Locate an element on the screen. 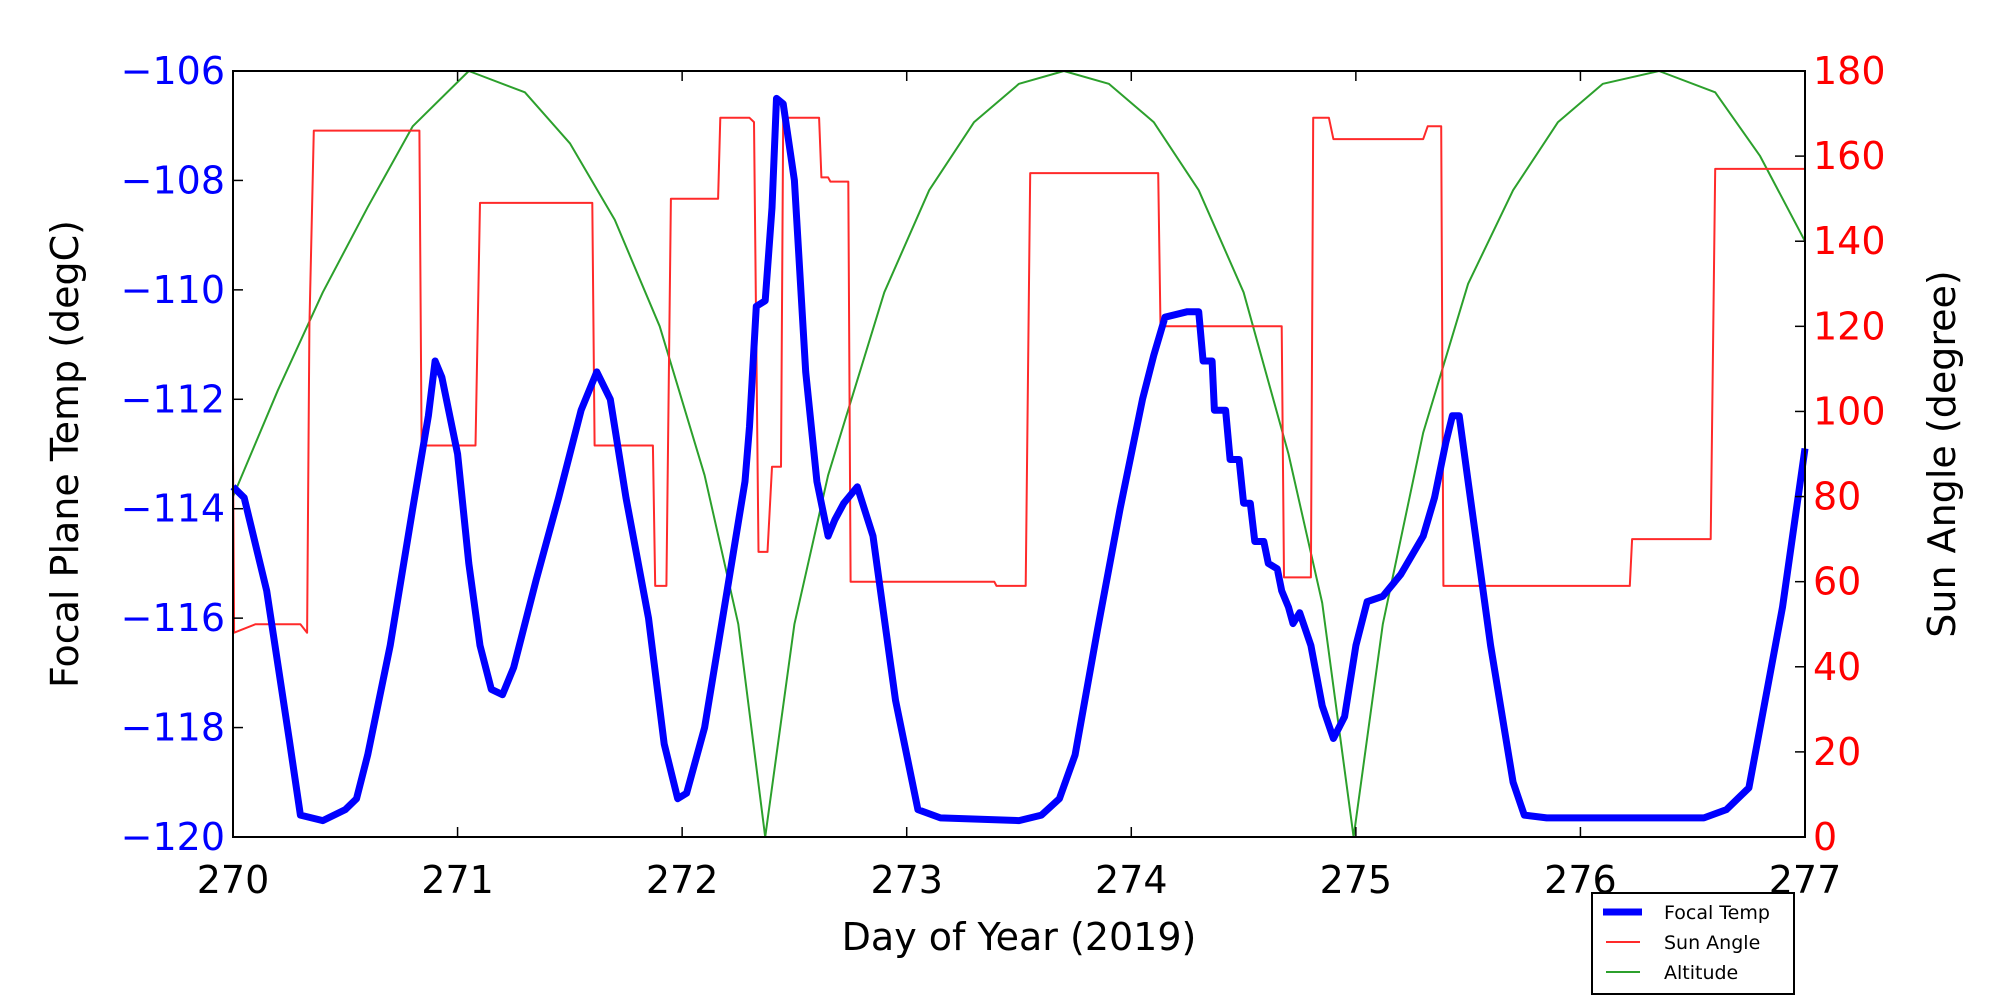 The height and width of the screenshot is (1004, 2000). y-tick-label-left: −116 is located at coordinates (173, 618).